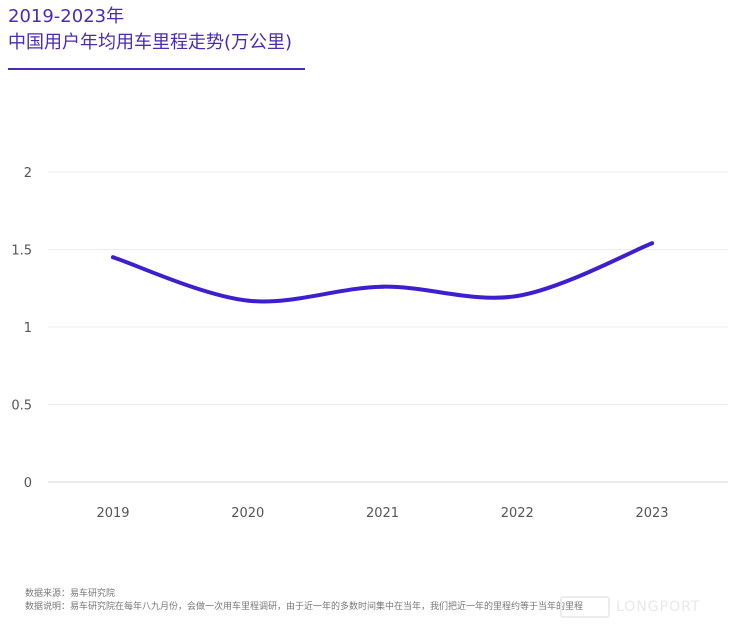 The height and width of the screenshot is (631, 737). I want to click on source-note: 数据来源：易车研究院, so click(70, 594).